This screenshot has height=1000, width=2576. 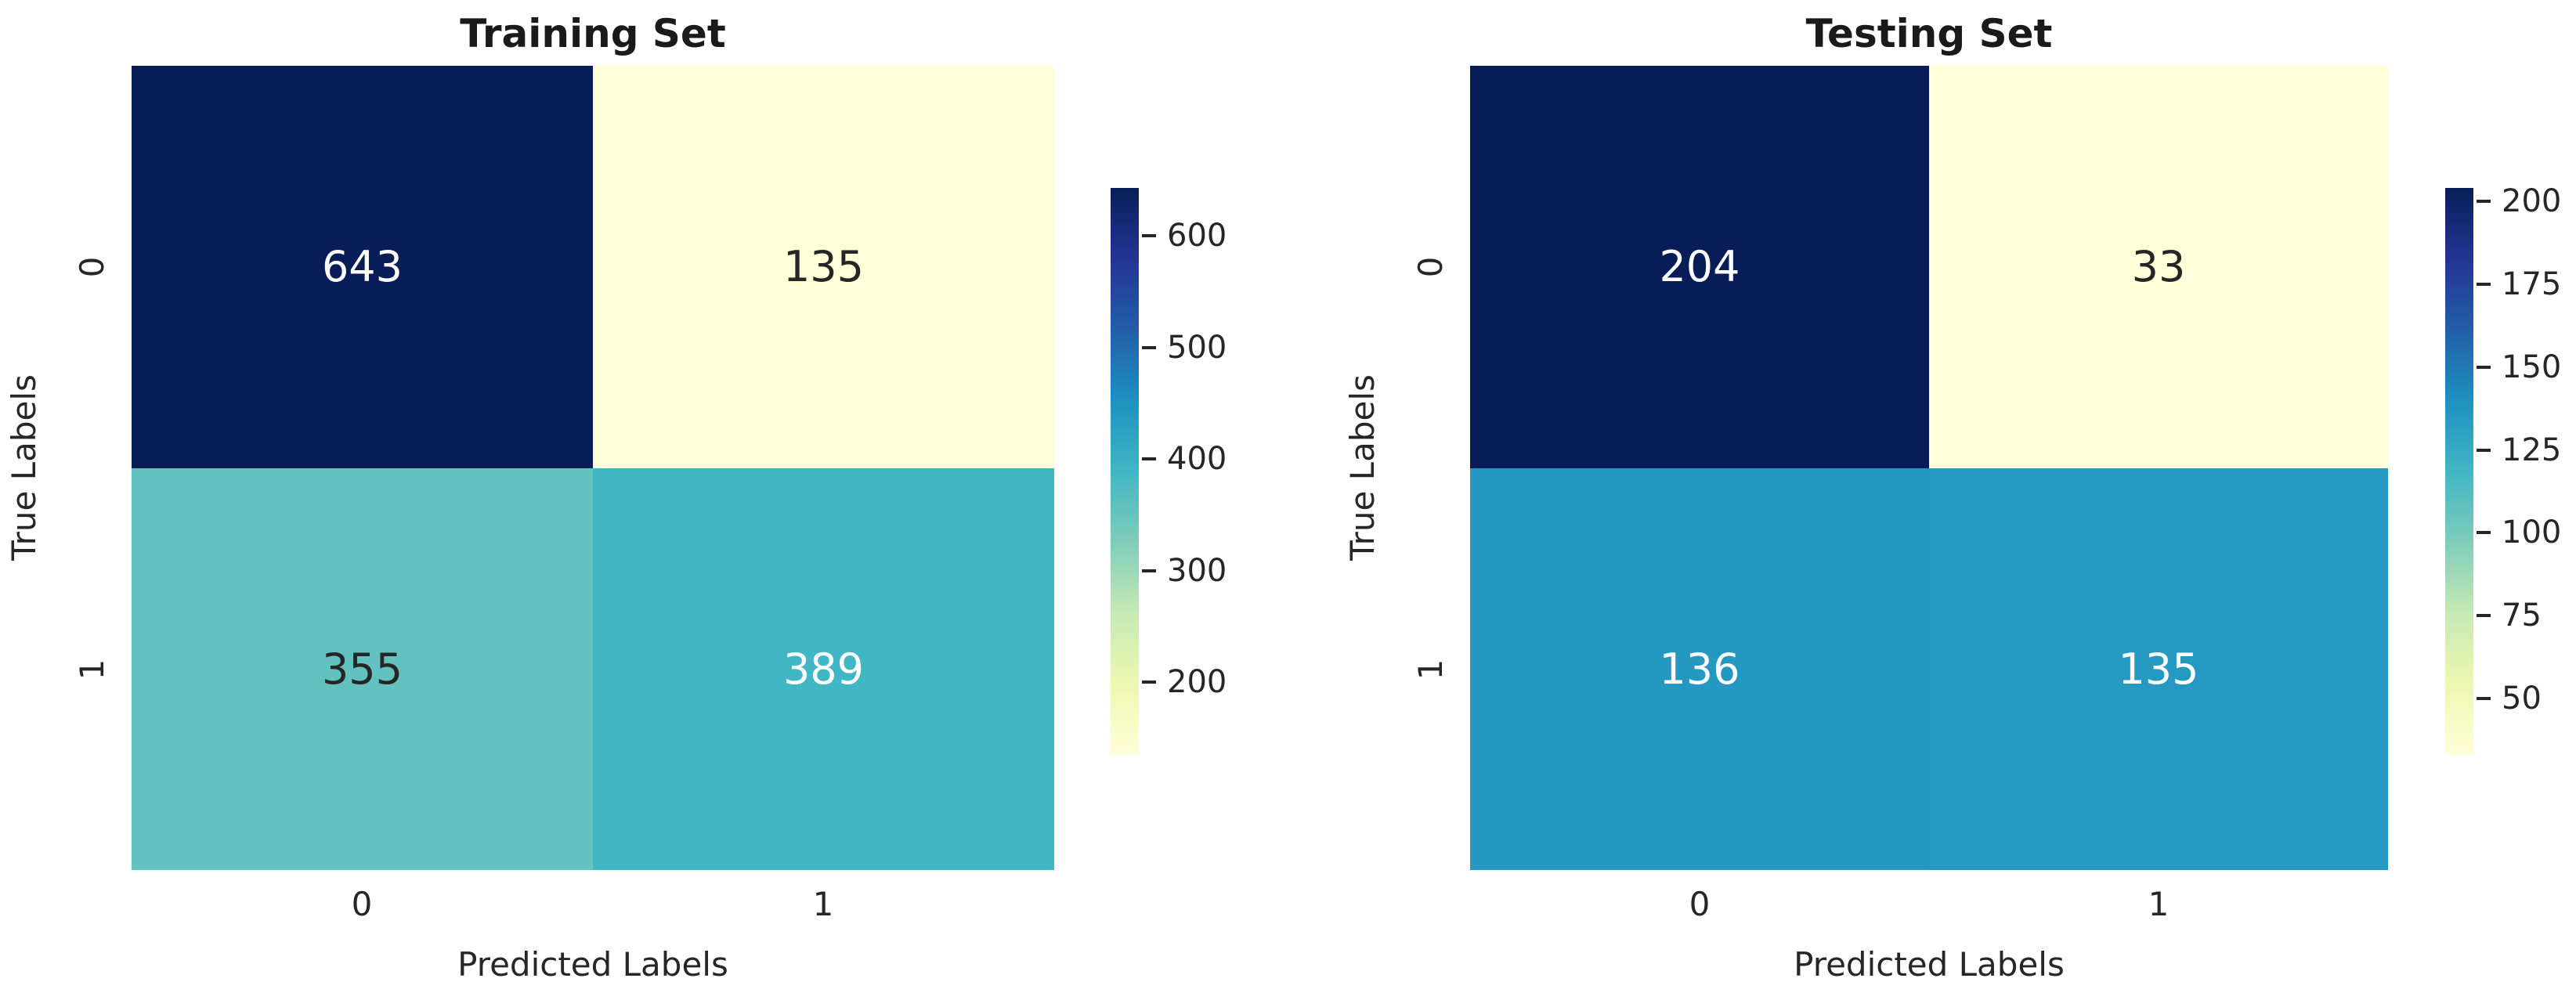 I want to click on colorbar-tick-label: 125, so click(x=2532, y=450).